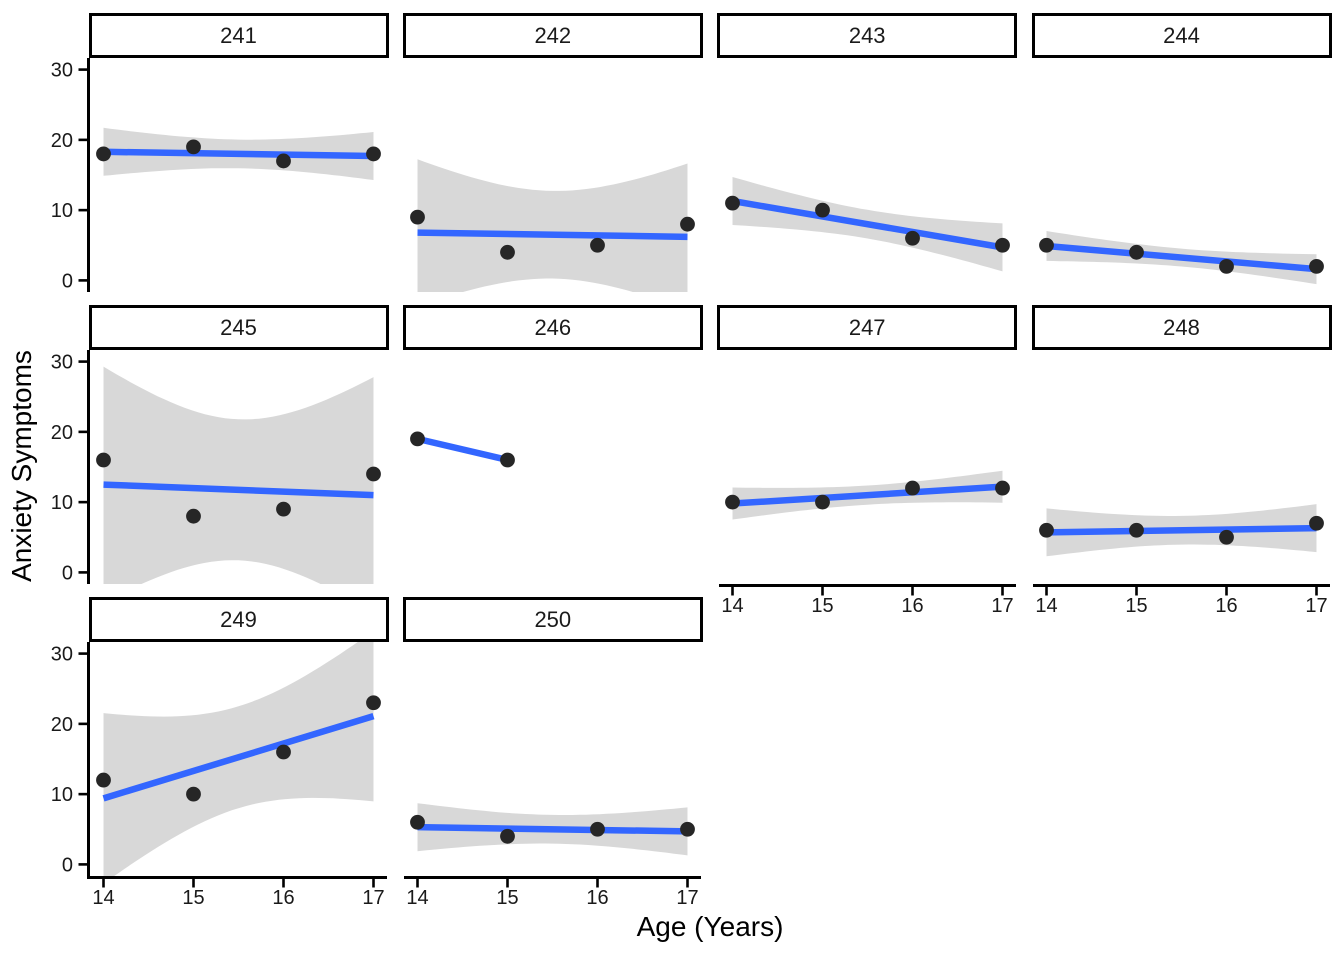 The width and height of the screenshot is (1344, 960). I want to click on facet-strip-label: 250, so click(552, 619).